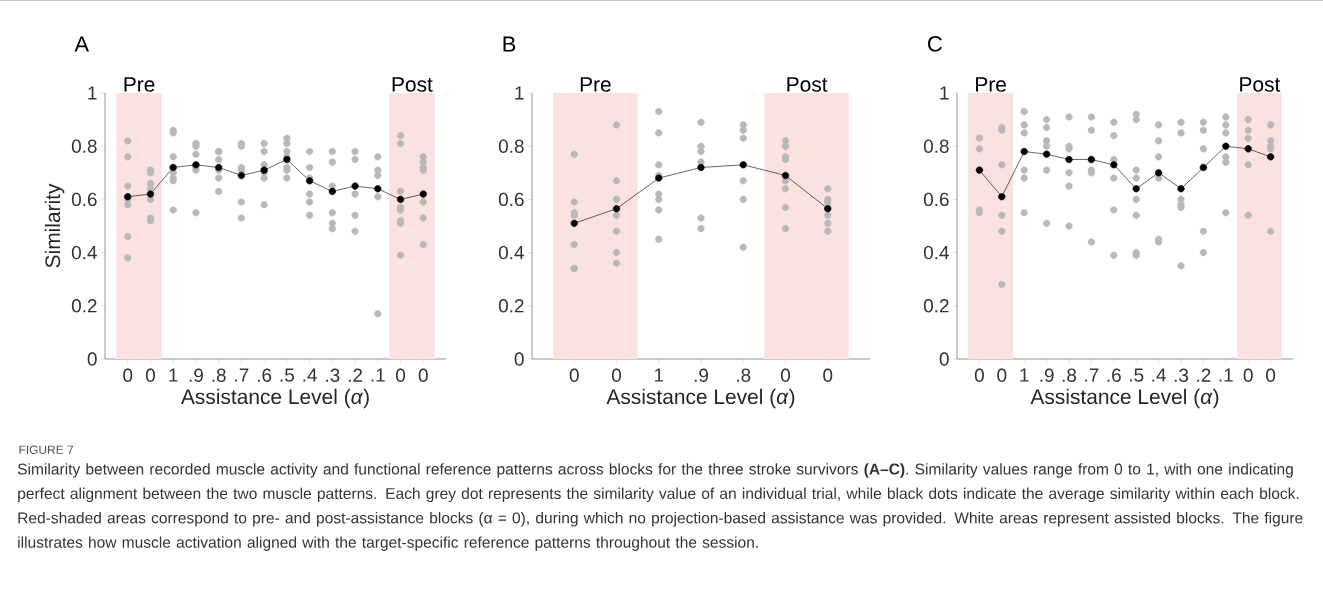  I want to click on y-axis-title: Similarity, so click(54, 225).